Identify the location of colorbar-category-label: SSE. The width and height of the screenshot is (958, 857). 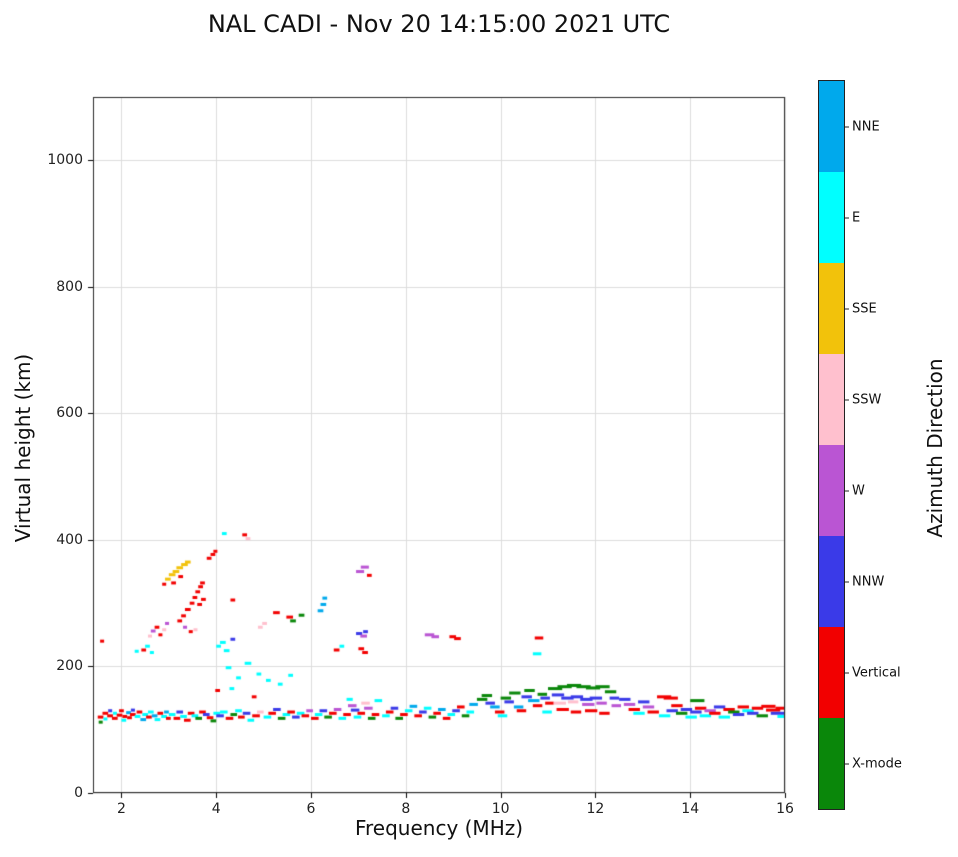
(864, 308).